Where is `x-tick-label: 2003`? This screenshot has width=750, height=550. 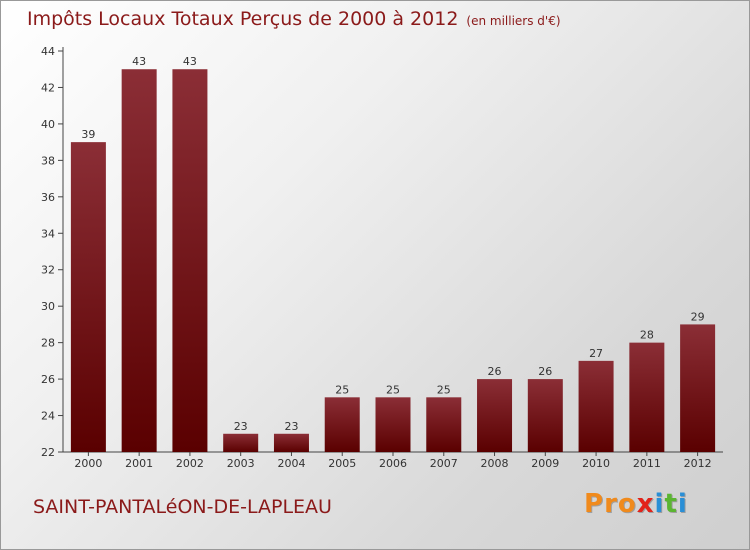 x-tick-label: 2003 is located at coordinates (241, 463).